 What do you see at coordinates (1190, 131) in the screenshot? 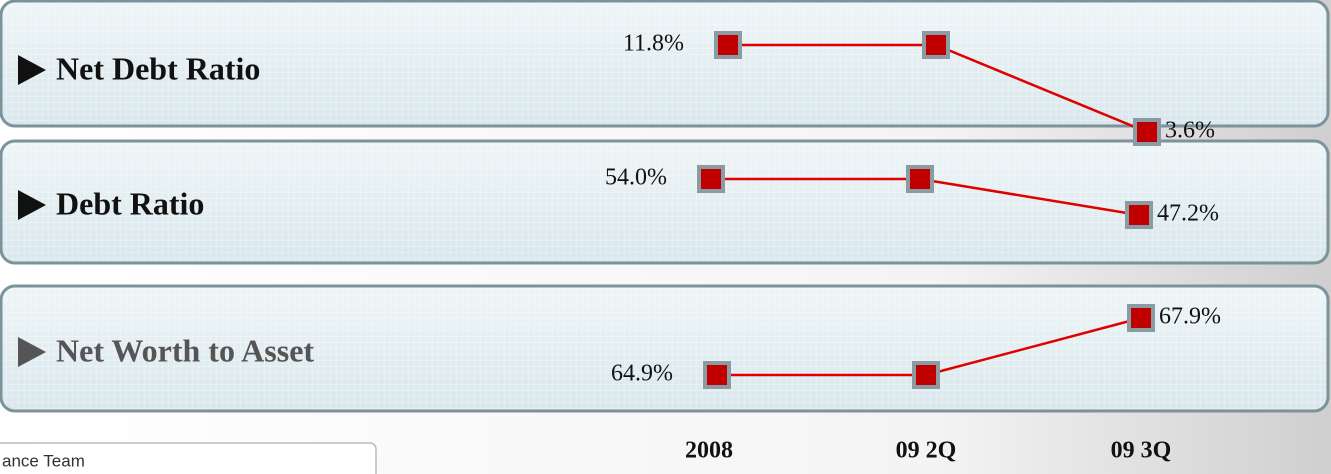
I see `value-label: 3.6%` at bounding box center [1190, 131].